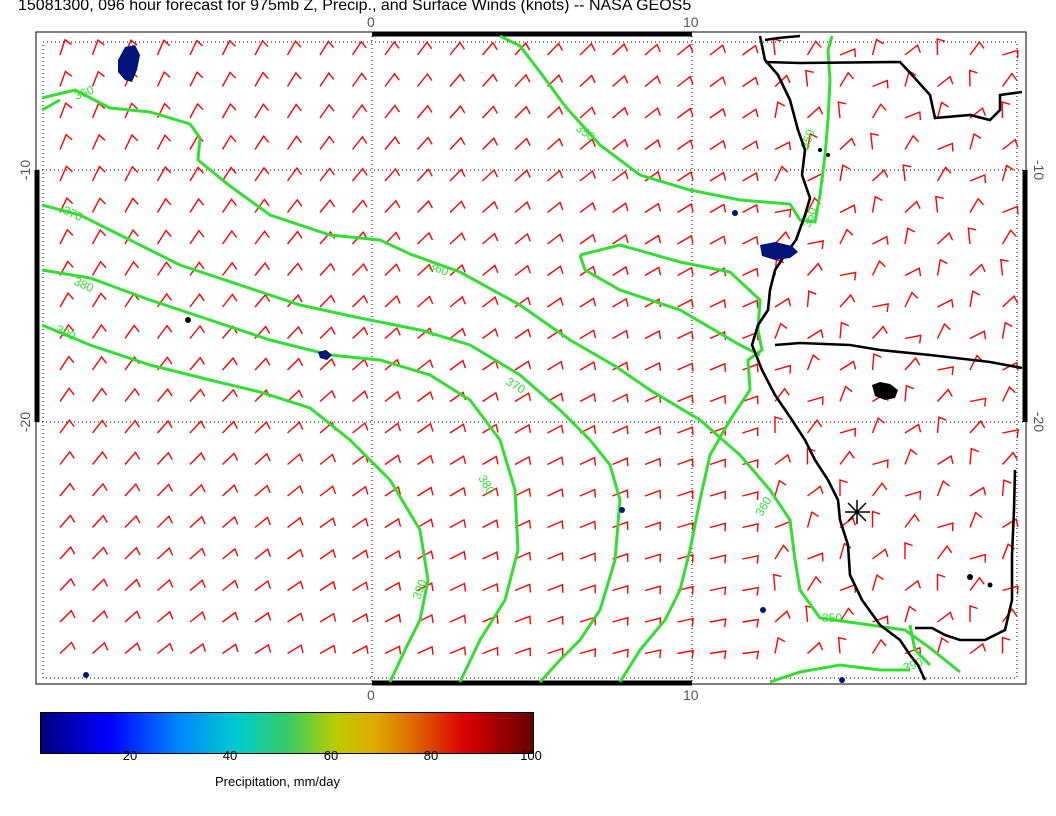  What do you see at coordinates (832, 618) in the screenshot?
I see `contour-label: 350` at bounding box center [832, 618].